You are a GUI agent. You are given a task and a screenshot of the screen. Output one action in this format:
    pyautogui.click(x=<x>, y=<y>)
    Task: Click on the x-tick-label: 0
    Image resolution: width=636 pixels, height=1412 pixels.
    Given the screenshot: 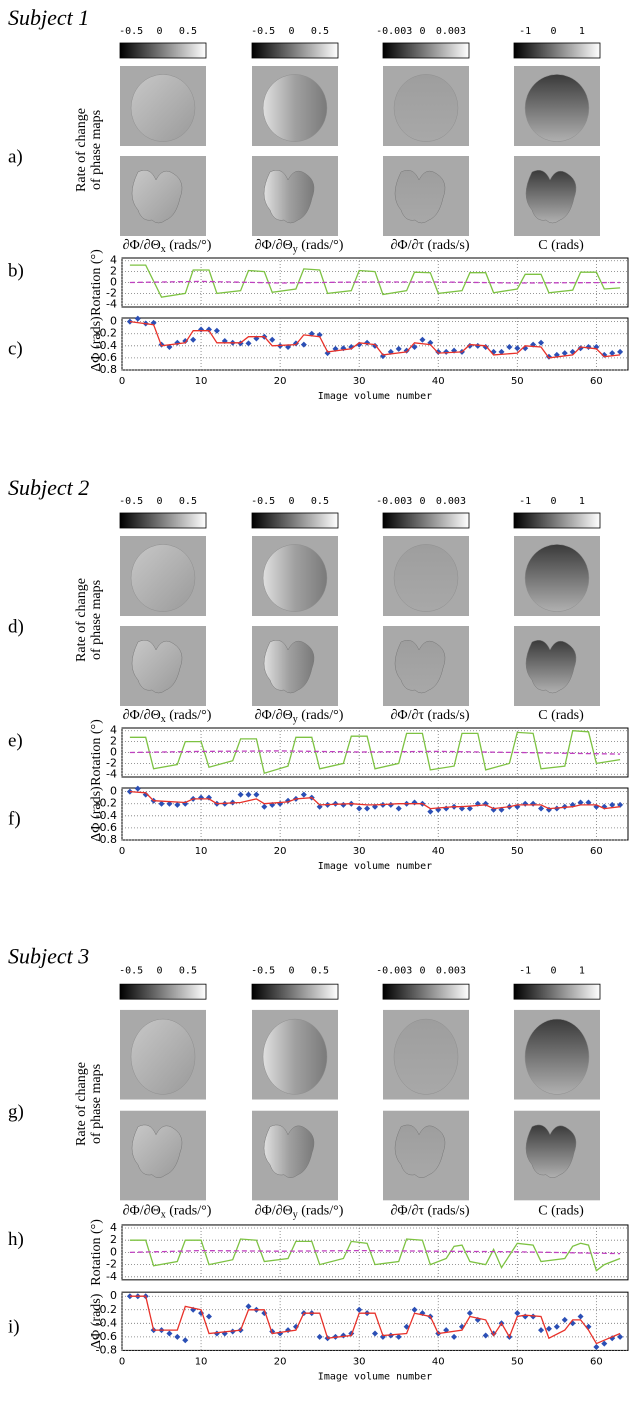 What is the action you would take?
    pyautogui.click(x=122, y=1361)
    